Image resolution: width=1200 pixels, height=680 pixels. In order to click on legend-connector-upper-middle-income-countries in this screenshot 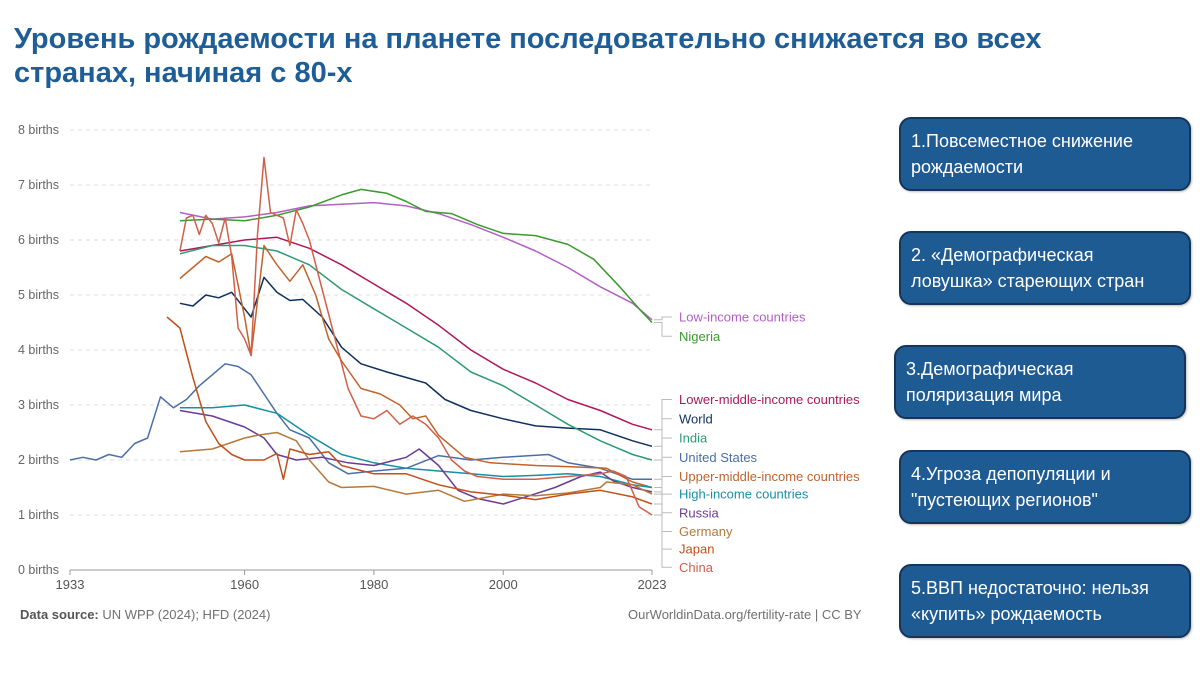, I will do `click(663, 482)`.